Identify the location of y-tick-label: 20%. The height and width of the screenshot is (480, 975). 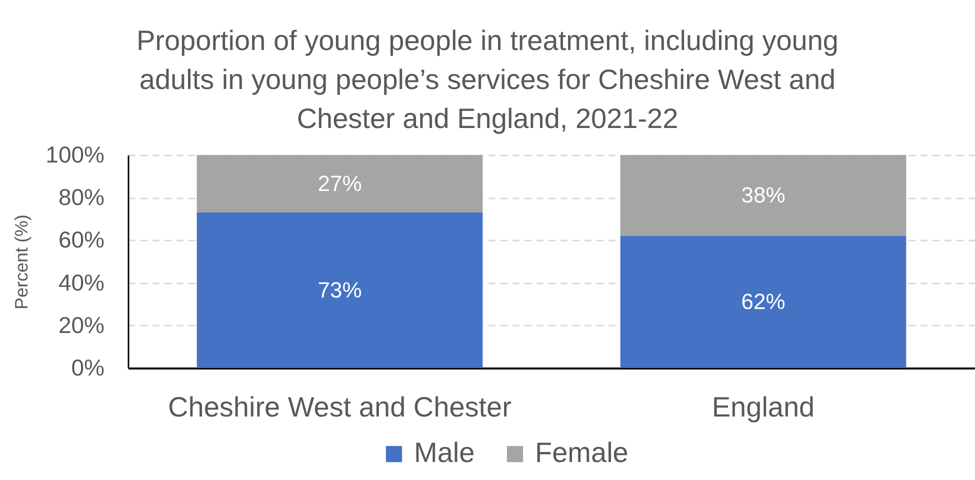
(81, 325).